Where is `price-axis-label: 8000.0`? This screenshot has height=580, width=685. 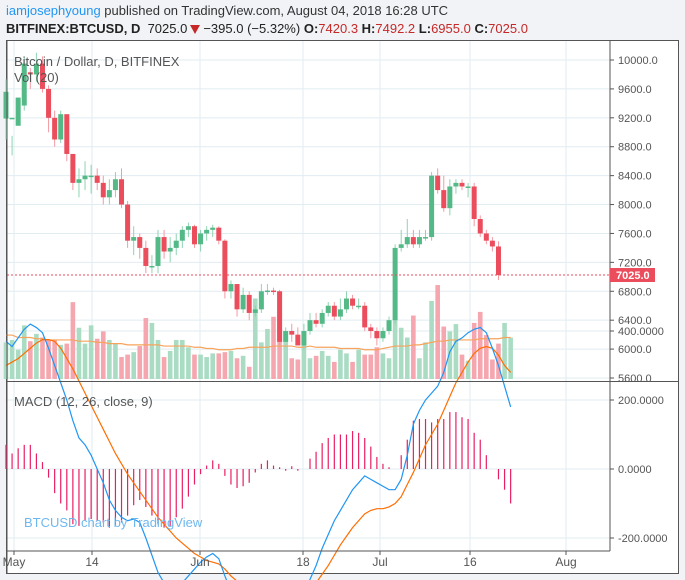 price-axis-label: 8000.0 is located at coordinates (635, 206).